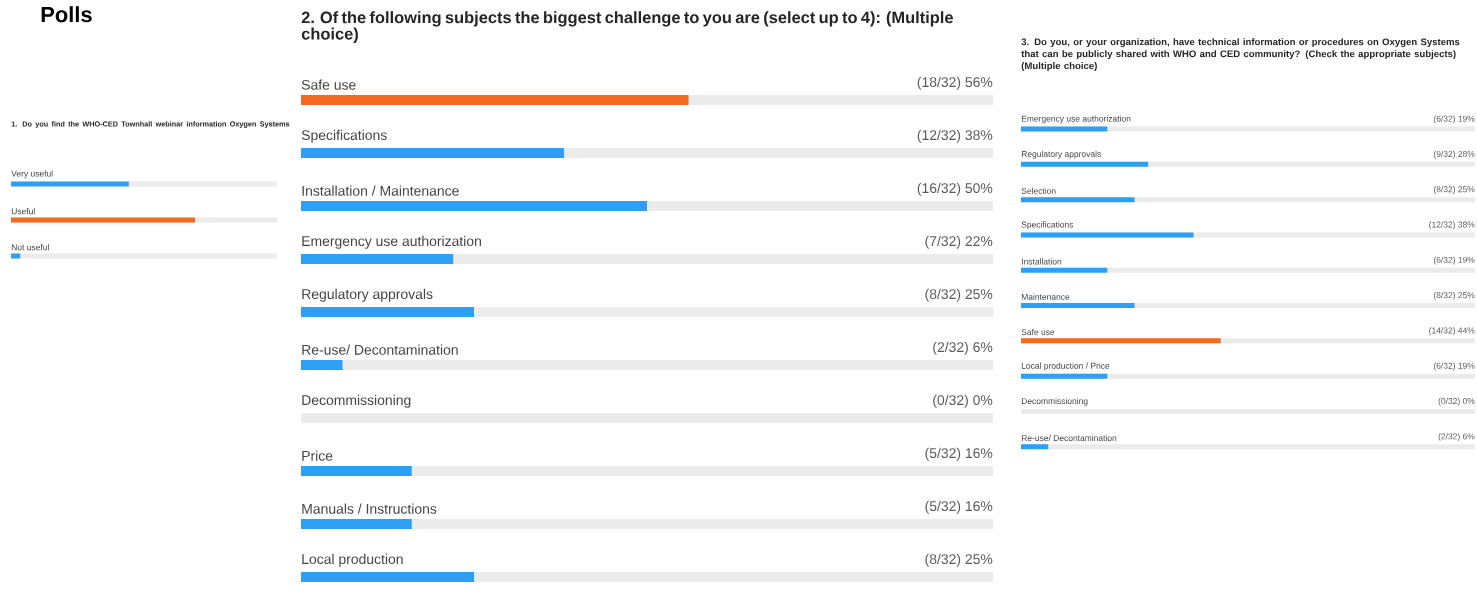  I want to click on y-tick-label: Installation / Maintenance, so click(380, 190).